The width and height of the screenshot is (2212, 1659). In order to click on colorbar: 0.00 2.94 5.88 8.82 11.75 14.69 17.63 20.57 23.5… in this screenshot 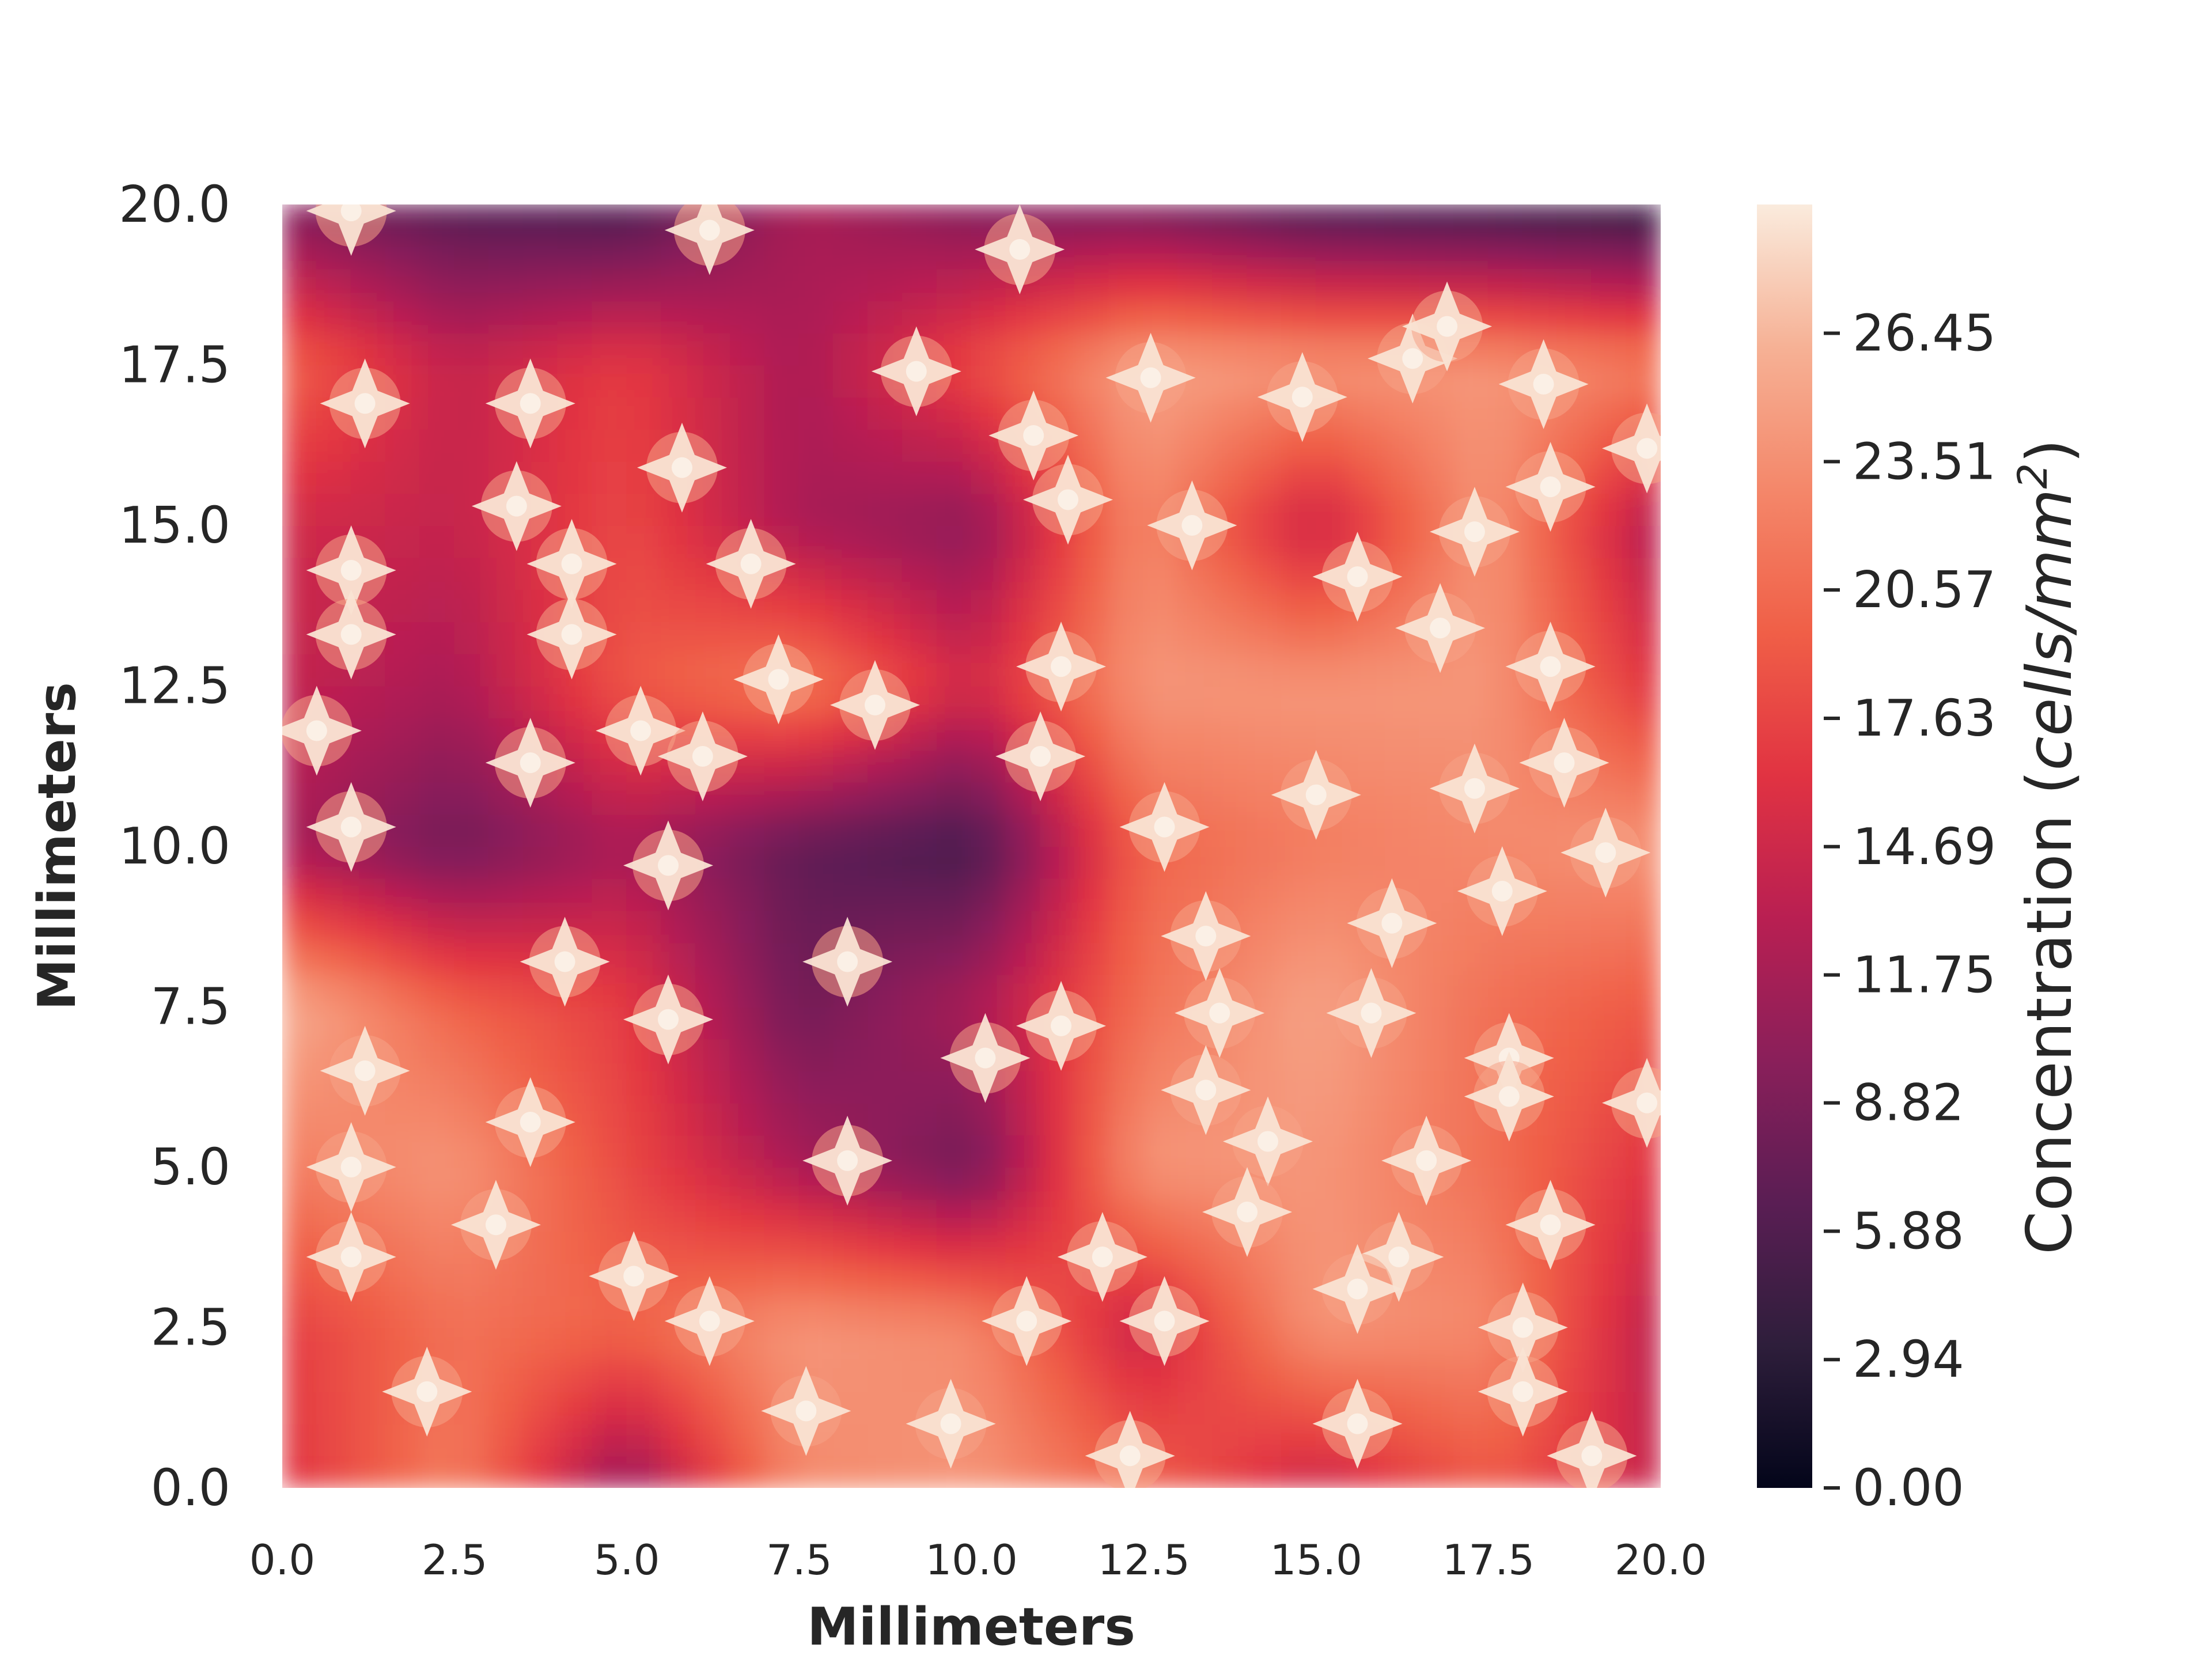, I will do `click(1921, 860)`.